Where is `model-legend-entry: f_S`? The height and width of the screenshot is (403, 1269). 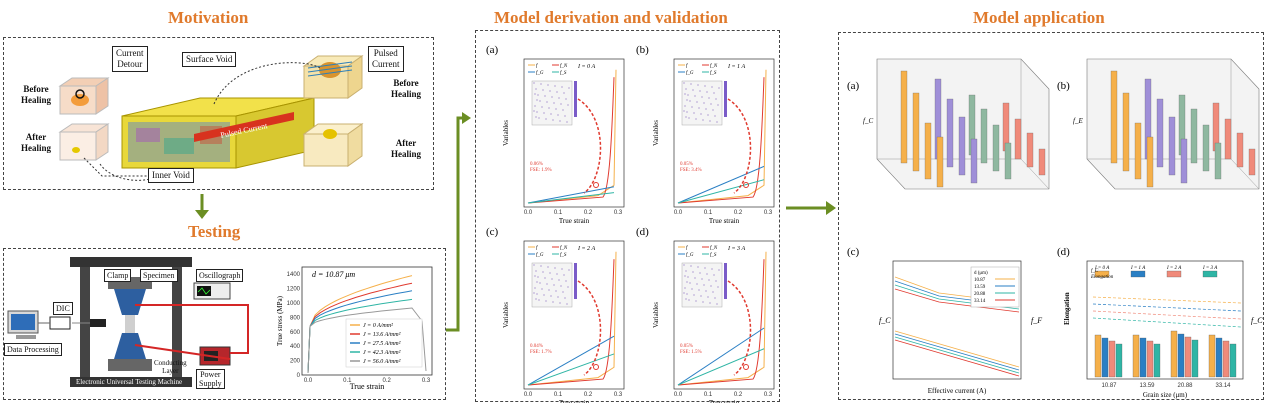
model-legend-entry: f_S is located at coordinates (713, 255).